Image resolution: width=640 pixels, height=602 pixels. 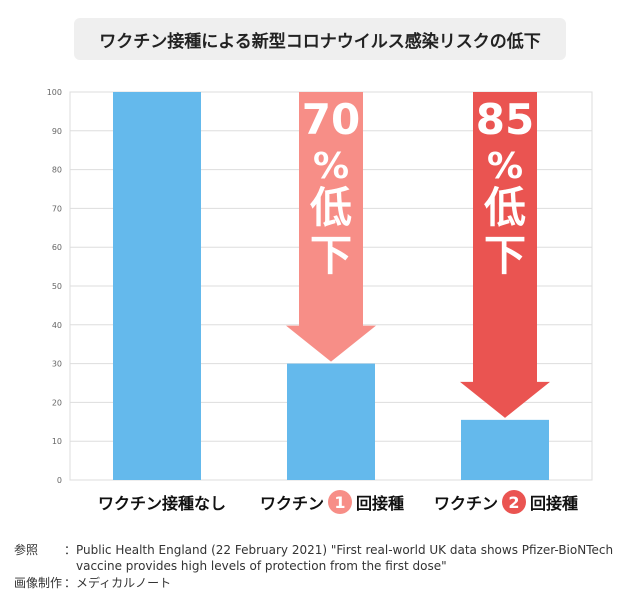 What do you see at coordinates (57, 325) in the screenshot?
I see `y-tick-label: 40` at bounding box center [57, 325].